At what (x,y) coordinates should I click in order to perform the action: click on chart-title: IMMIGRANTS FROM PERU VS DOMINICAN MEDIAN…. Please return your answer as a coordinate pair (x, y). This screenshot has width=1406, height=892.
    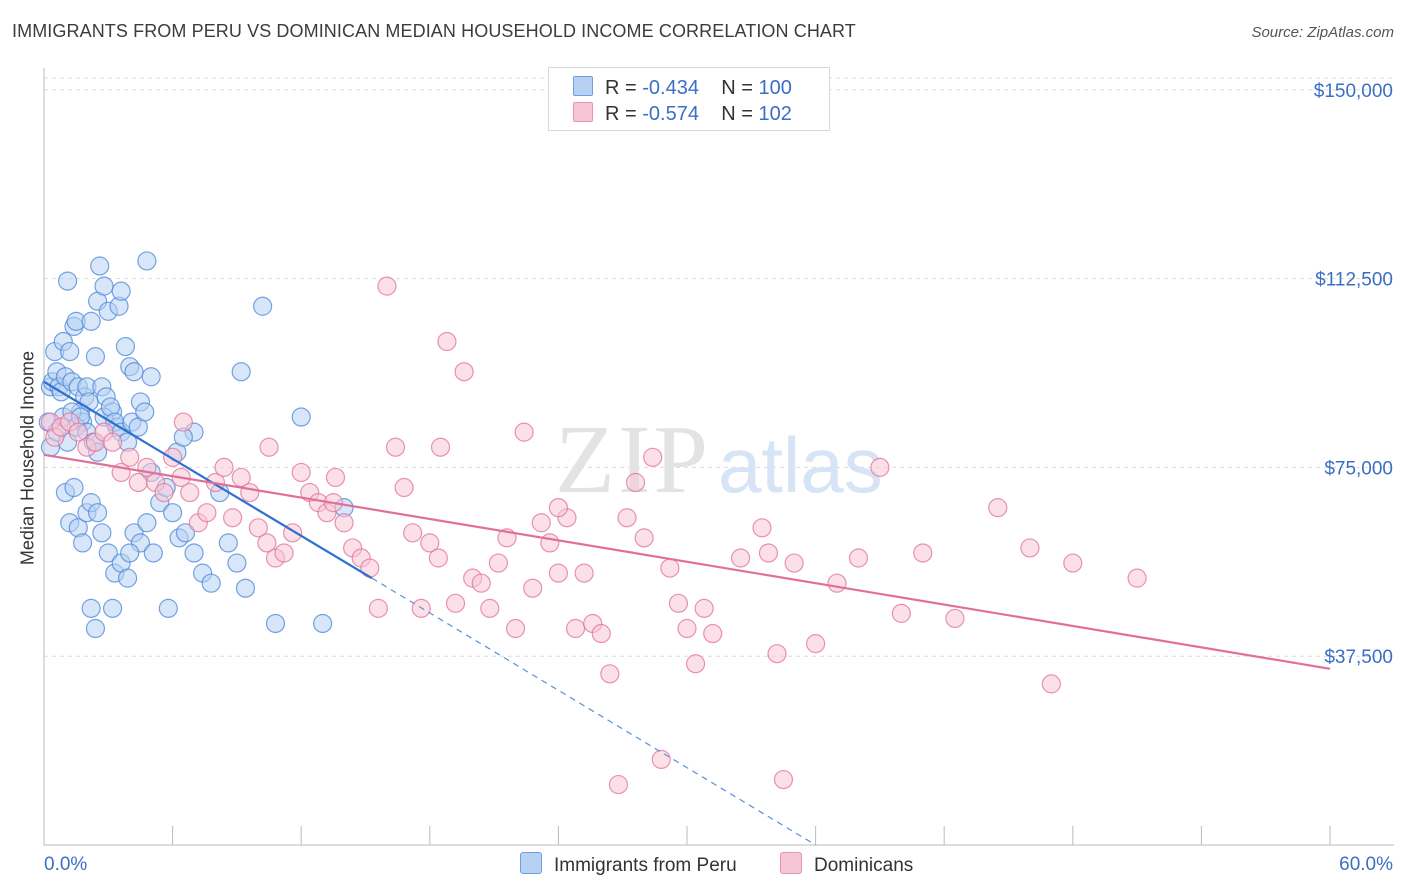
    Looking at the image, I should click on (434, 31).